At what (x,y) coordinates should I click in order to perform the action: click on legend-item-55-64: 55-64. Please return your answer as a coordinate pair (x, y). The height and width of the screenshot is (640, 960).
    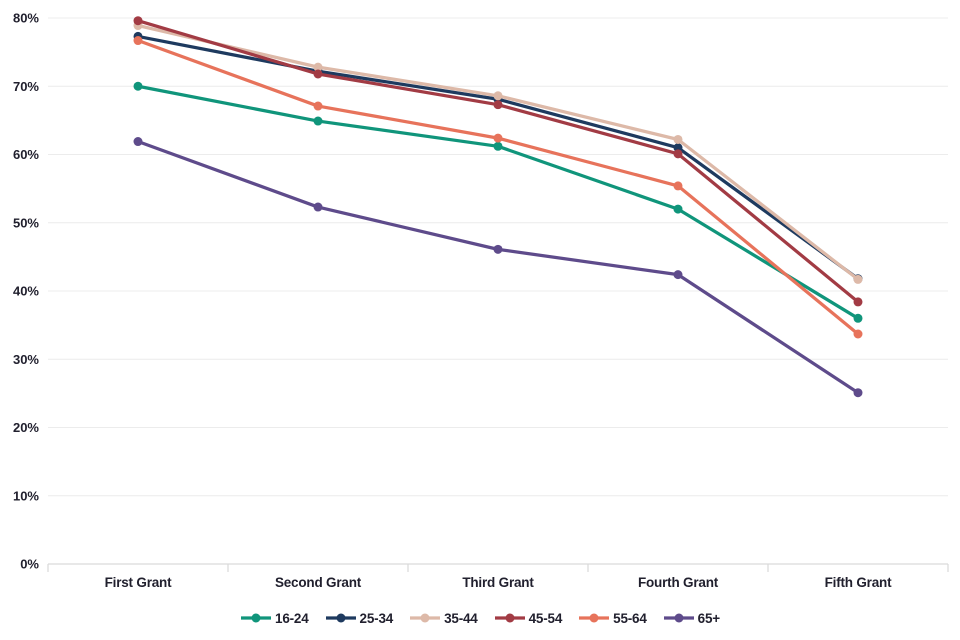
    Looking at the image, I should click on (612, 618).